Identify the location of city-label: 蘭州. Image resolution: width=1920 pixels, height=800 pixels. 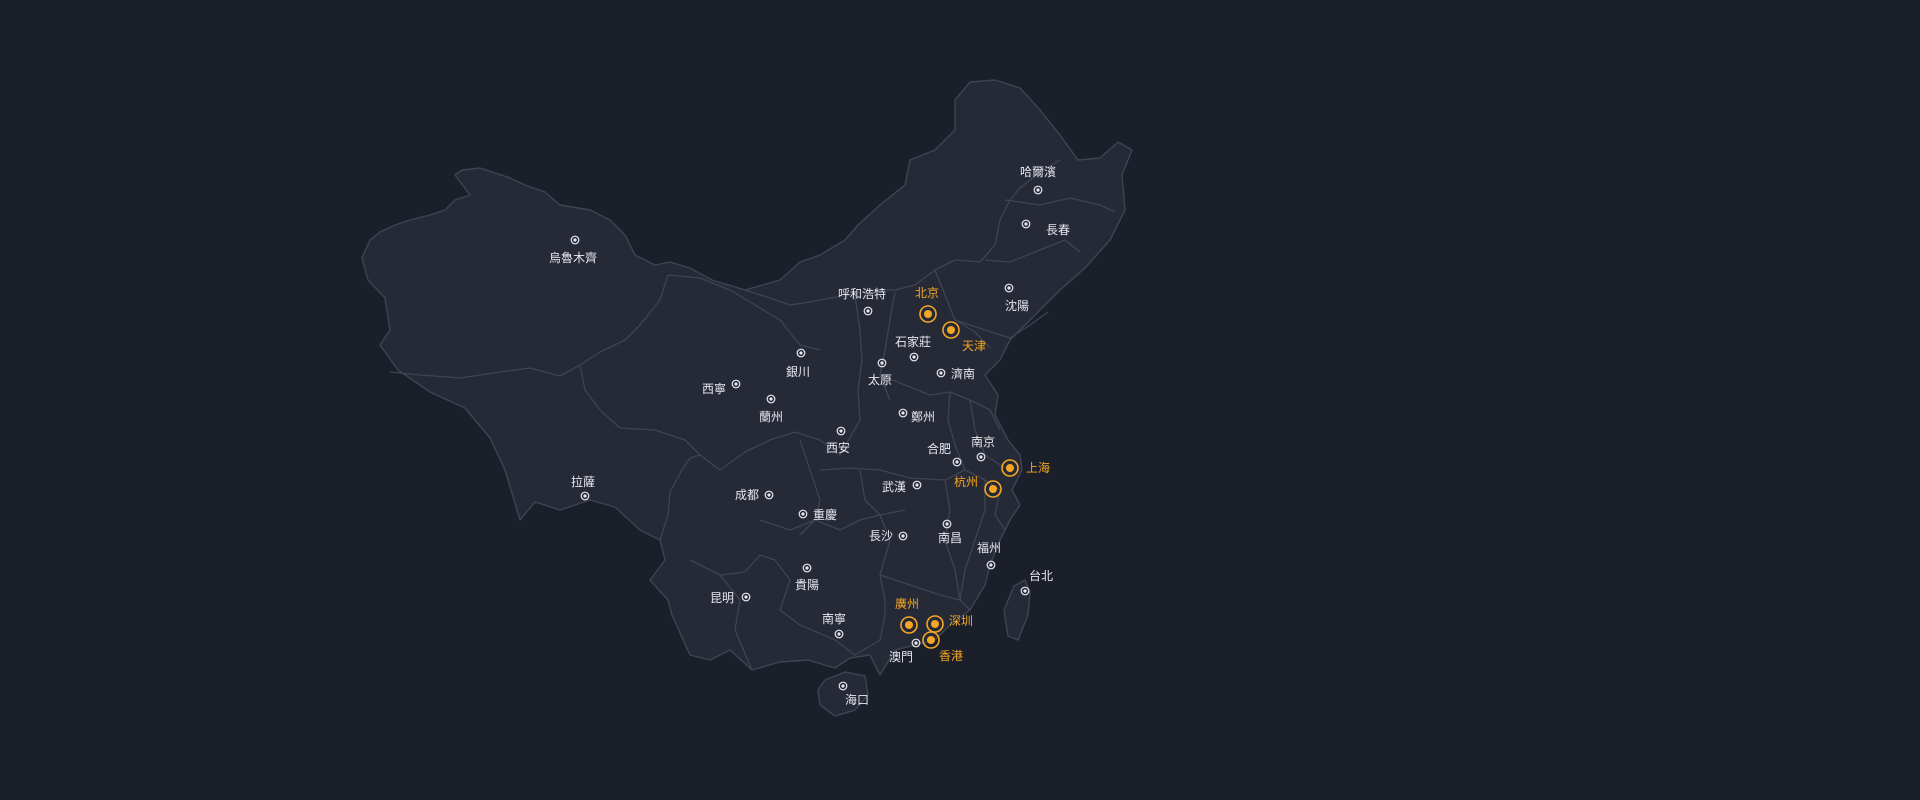
(771, 417).